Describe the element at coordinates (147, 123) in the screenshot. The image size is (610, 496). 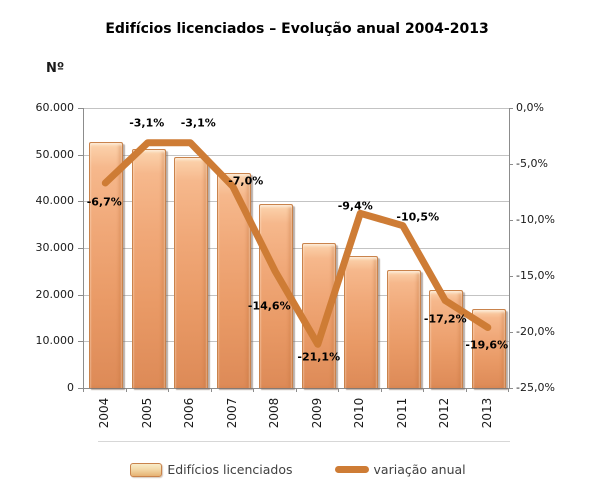
I see `data-label-2005: -3,1%` at that location.